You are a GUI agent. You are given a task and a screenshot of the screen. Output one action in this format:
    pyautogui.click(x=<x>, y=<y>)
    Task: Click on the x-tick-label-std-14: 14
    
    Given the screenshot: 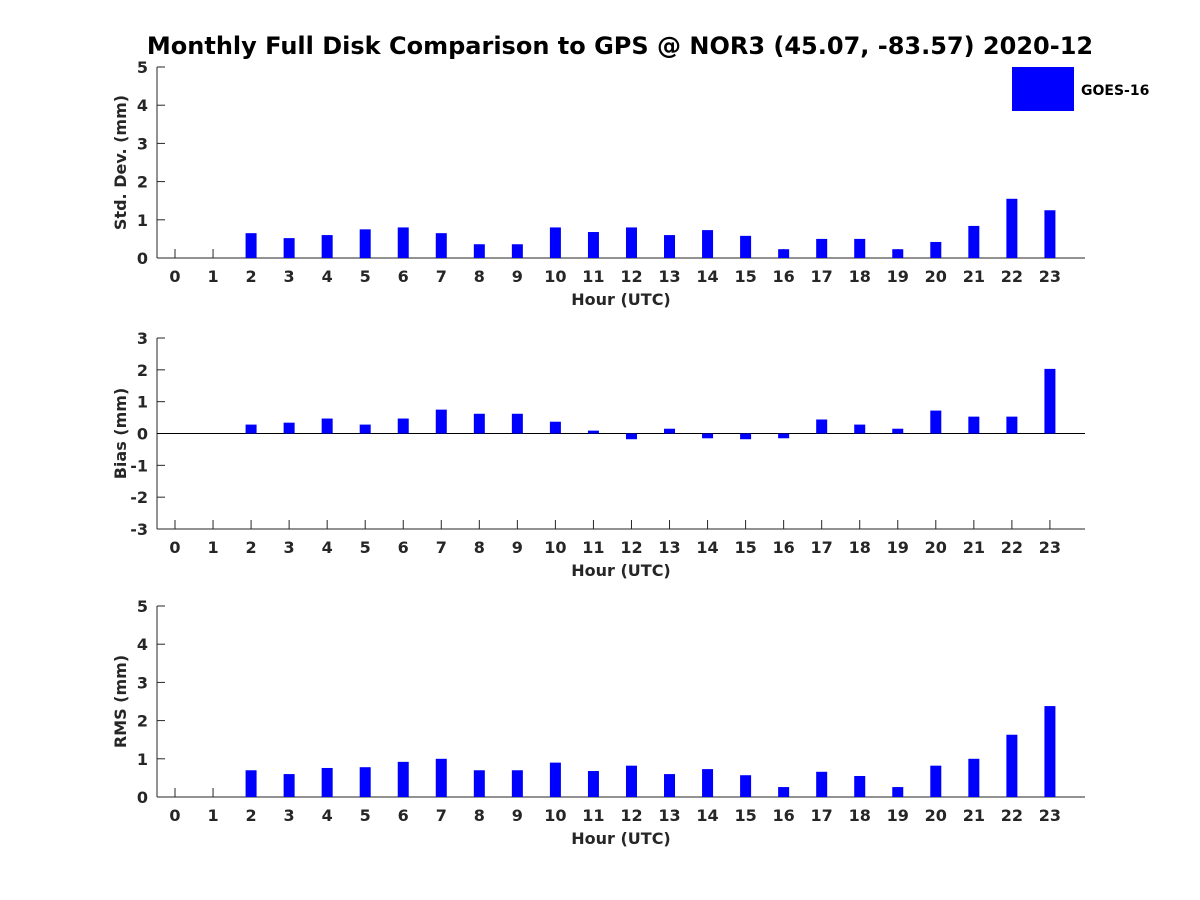 What is the action you would take?
    pyautogui.click(x=707, y=276)
    